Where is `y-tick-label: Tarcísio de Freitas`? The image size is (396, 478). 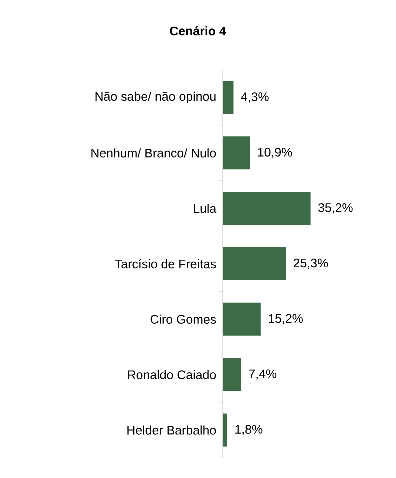
y-tick-label: Tarcísio de Freitas is located at coordinates (165, 264).